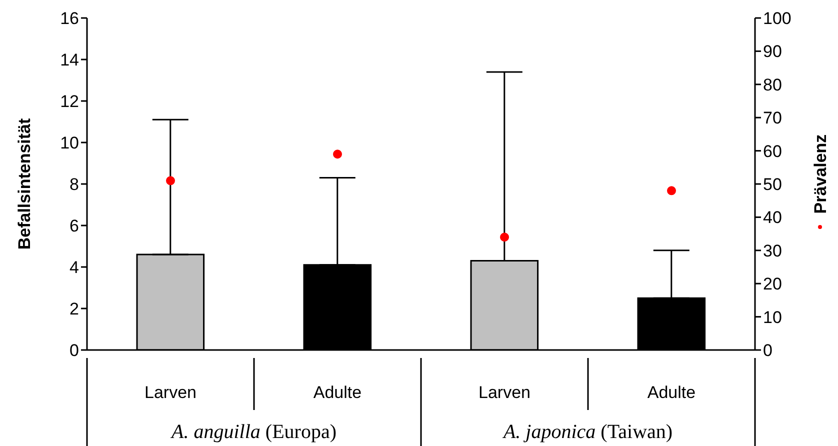 The height and width of the screenshot is (446, 838). I want to click on y2-tick-label: 100, so click(777, 18).